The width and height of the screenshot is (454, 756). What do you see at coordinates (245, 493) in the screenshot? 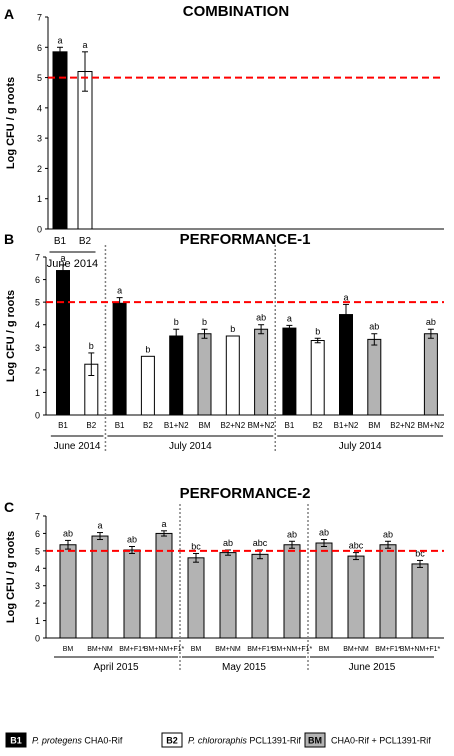
I see `chart-title: PERFORMANCE-2` at bounding box center [245, 493].